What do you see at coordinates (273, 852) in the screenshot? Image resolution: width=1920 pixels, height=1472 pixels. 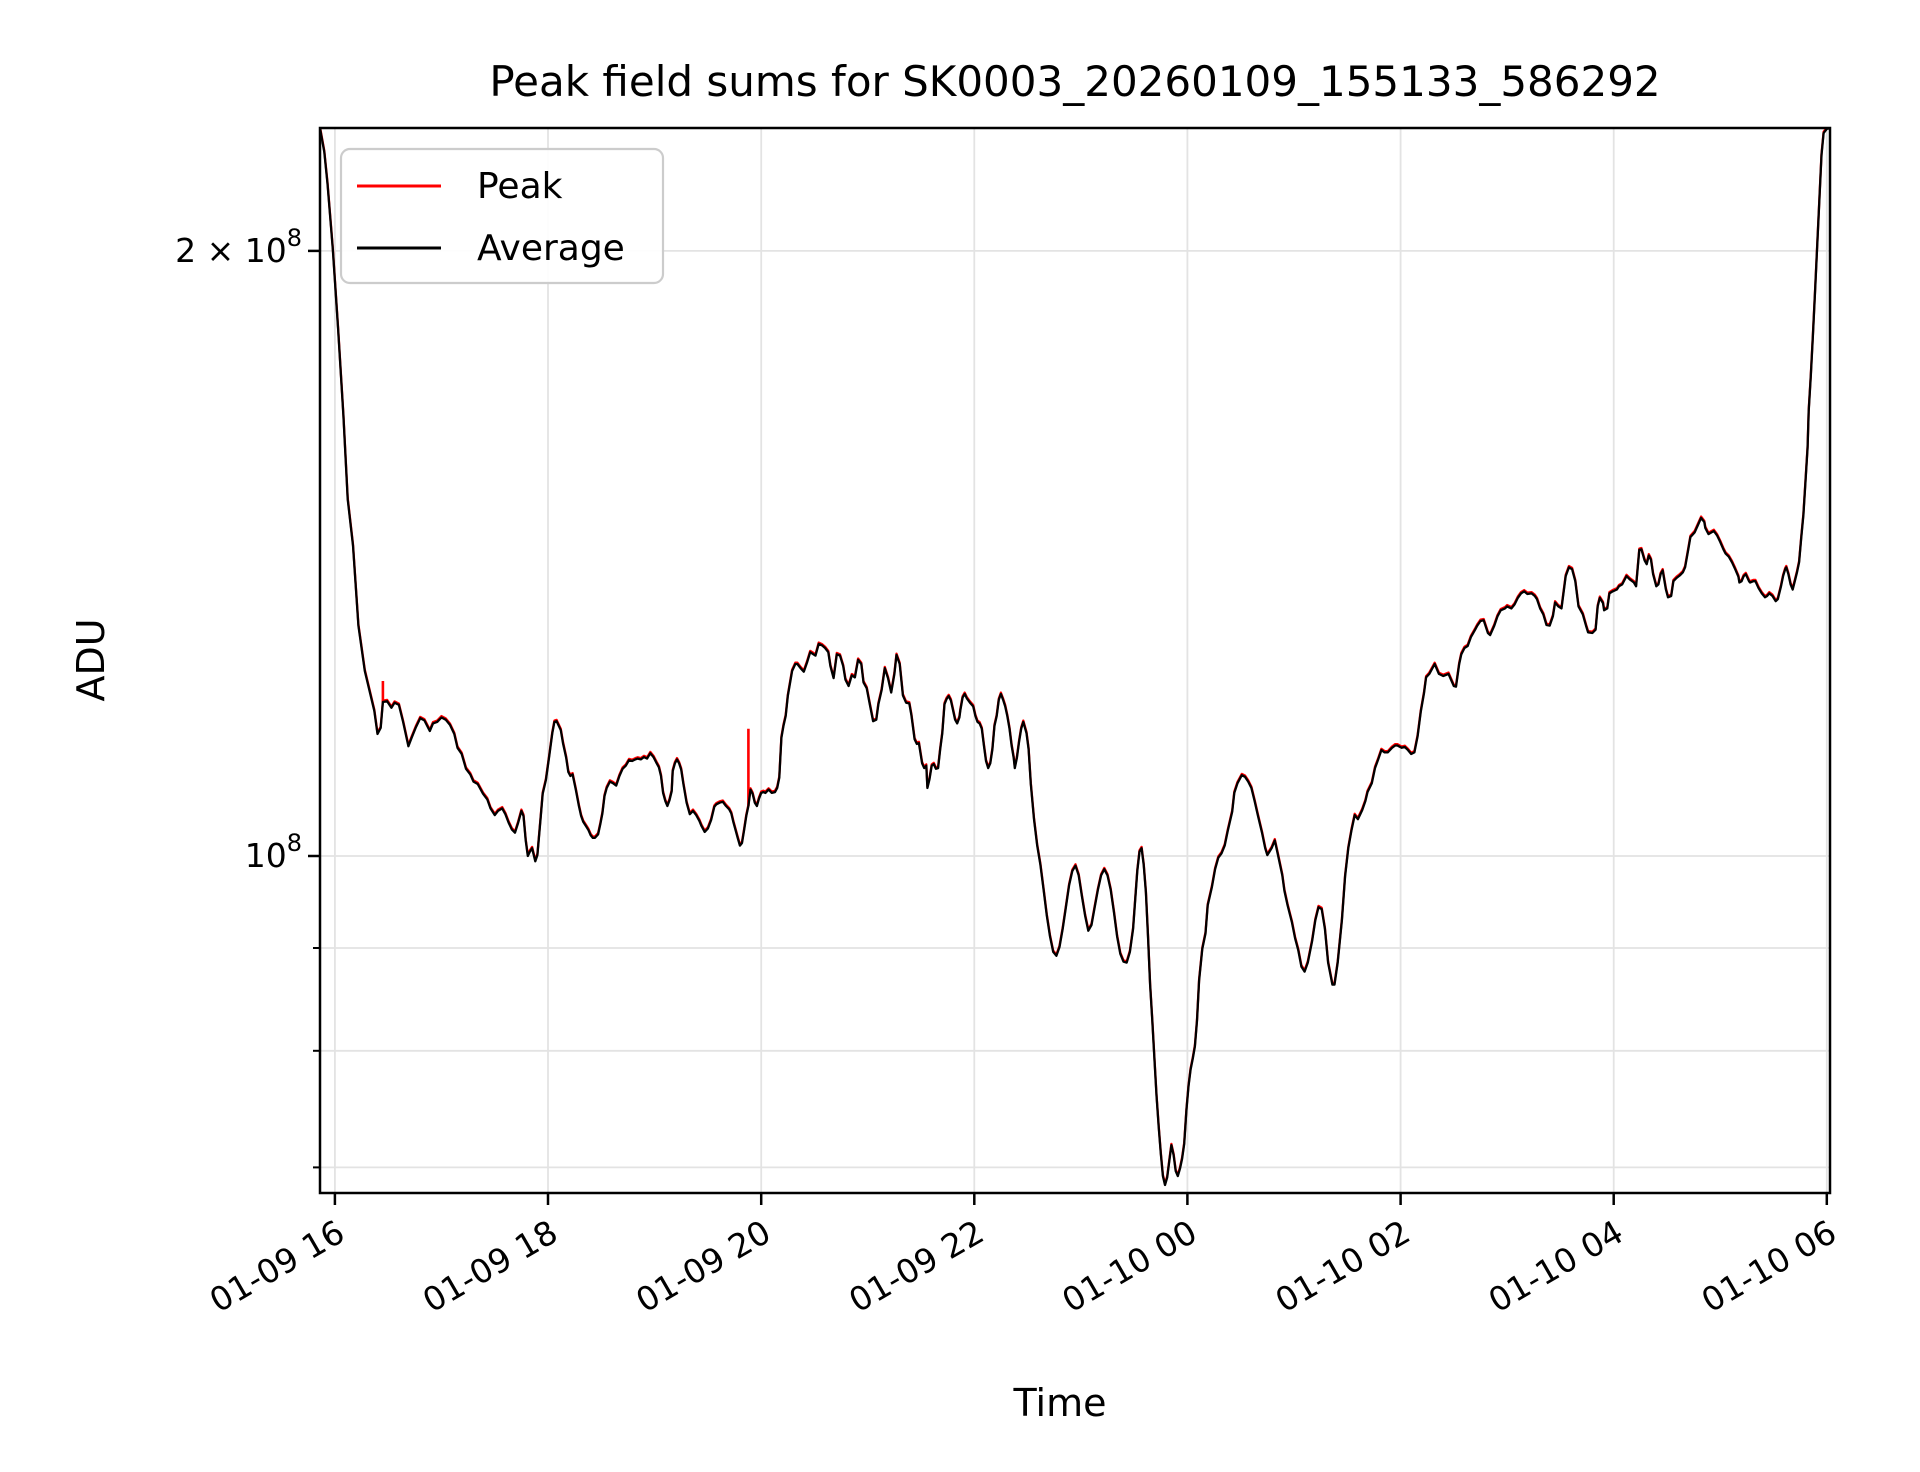 I see `y-tick-label: 108` at bounding box center [273, 852].